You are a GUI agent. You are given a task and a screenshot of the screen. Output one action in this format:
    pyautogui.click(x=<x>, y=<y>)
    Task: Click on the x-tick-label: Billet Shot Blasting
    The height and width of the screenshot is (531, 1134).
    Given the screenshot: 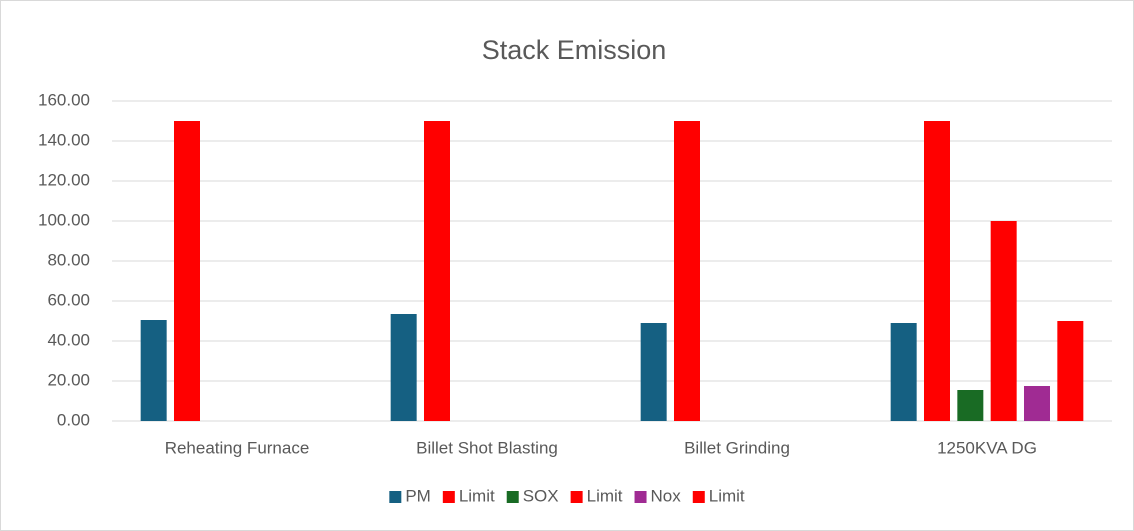 What is the action you would take?
    pyautogui.click(x=487, y=447)
    